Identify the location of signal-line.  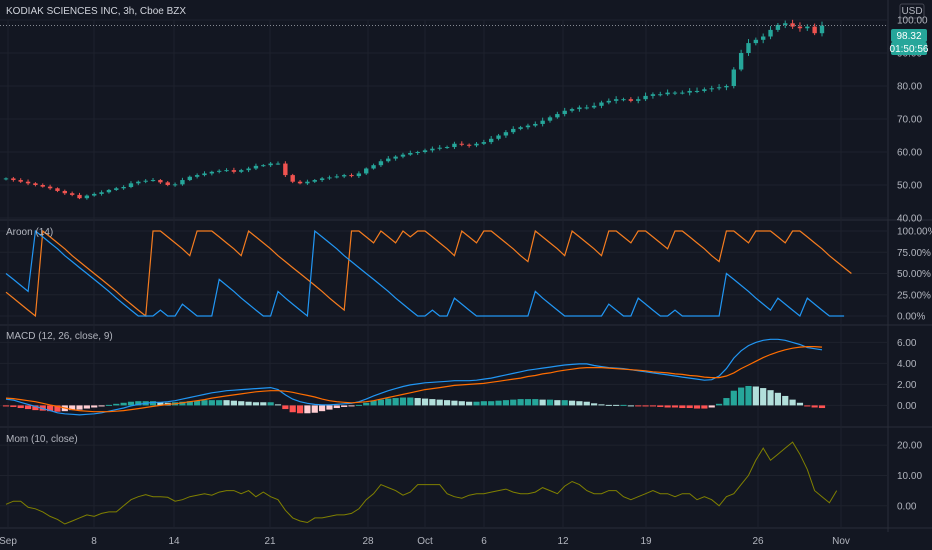
(414, 379).